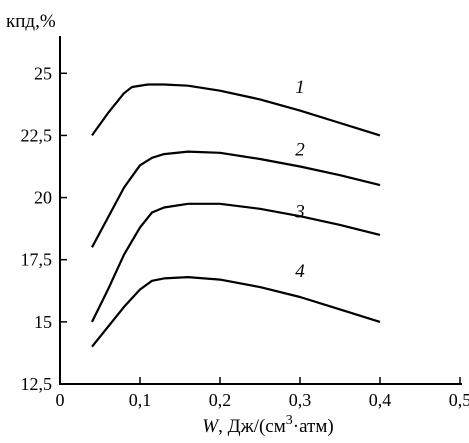  Describe the element at coordinates (44, 228) in the screenshot. I see `y-axis-ticks: 12,5 15 17,5 20 22,5 25` at that location.